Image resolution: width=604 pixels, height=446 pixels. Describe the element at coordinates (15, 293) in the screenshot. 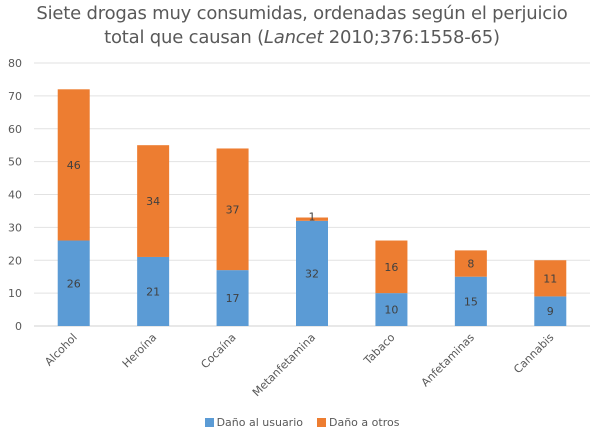

I see `y-tick-label: 10` at that location.